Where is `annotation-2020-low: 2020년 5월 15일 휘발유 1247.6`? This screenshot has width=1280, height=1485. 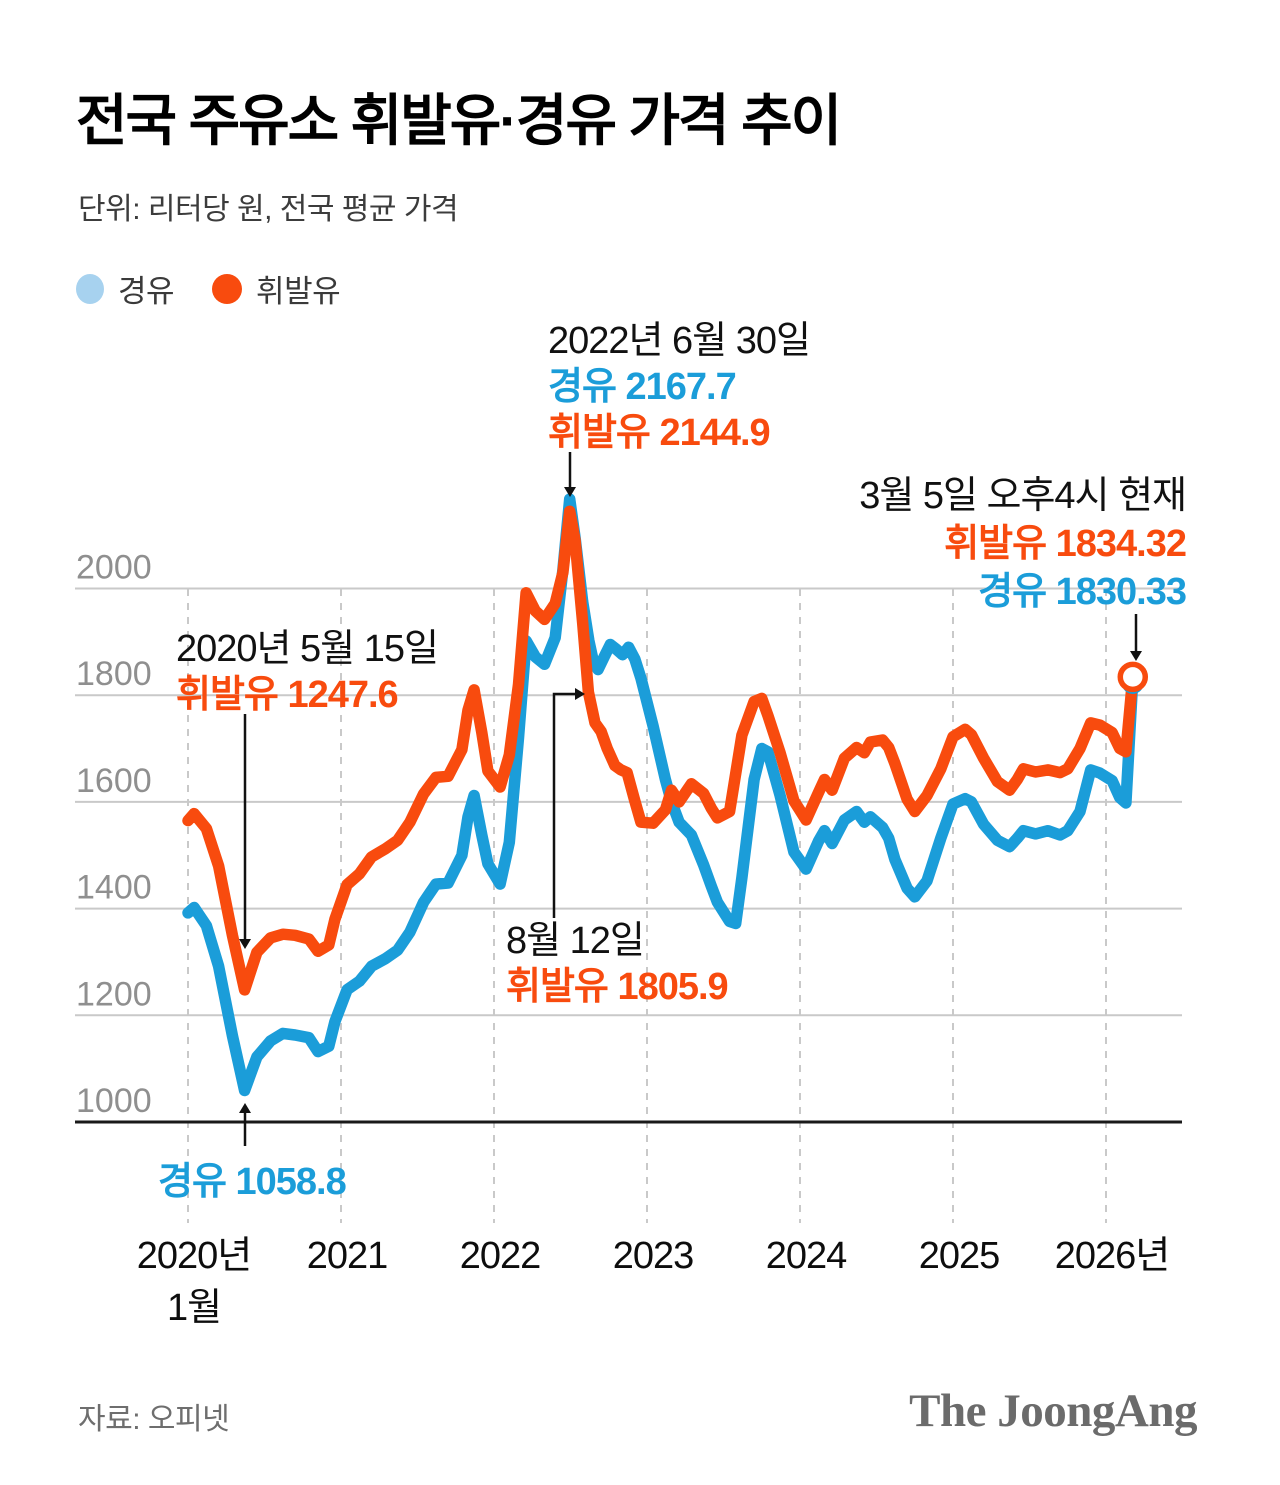 annotation-2020-low: 2020년 5월 15일 휘발유 1247.6 is located at coordinates (307, 672).